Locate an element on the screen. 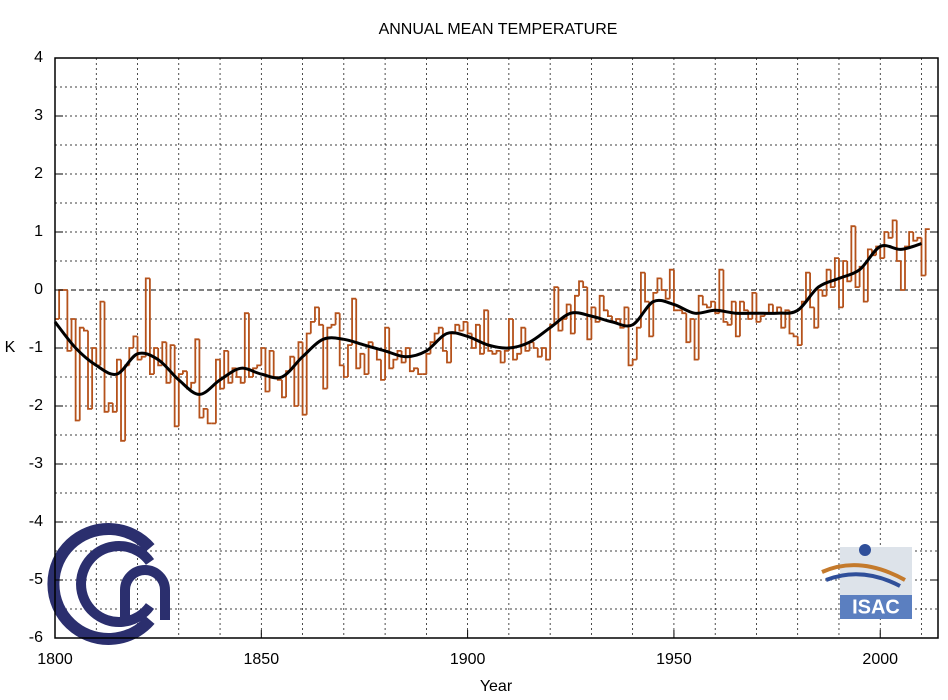  isac-logo: ISAC is located at coordinates (866, 581).